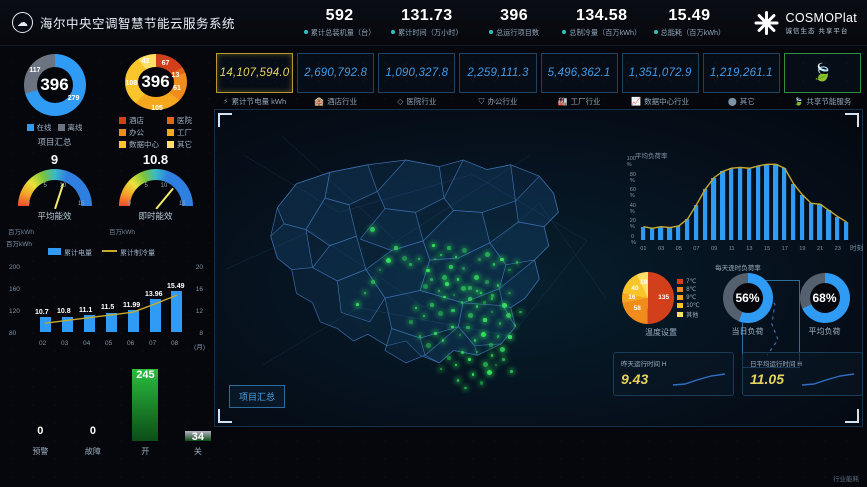 This screenshot has height=487, width=867. What do you see at coordinates (21, 232) in the screenshot?
I see `gauge-unit: 百万kWh` at bounding box center [21, 232].